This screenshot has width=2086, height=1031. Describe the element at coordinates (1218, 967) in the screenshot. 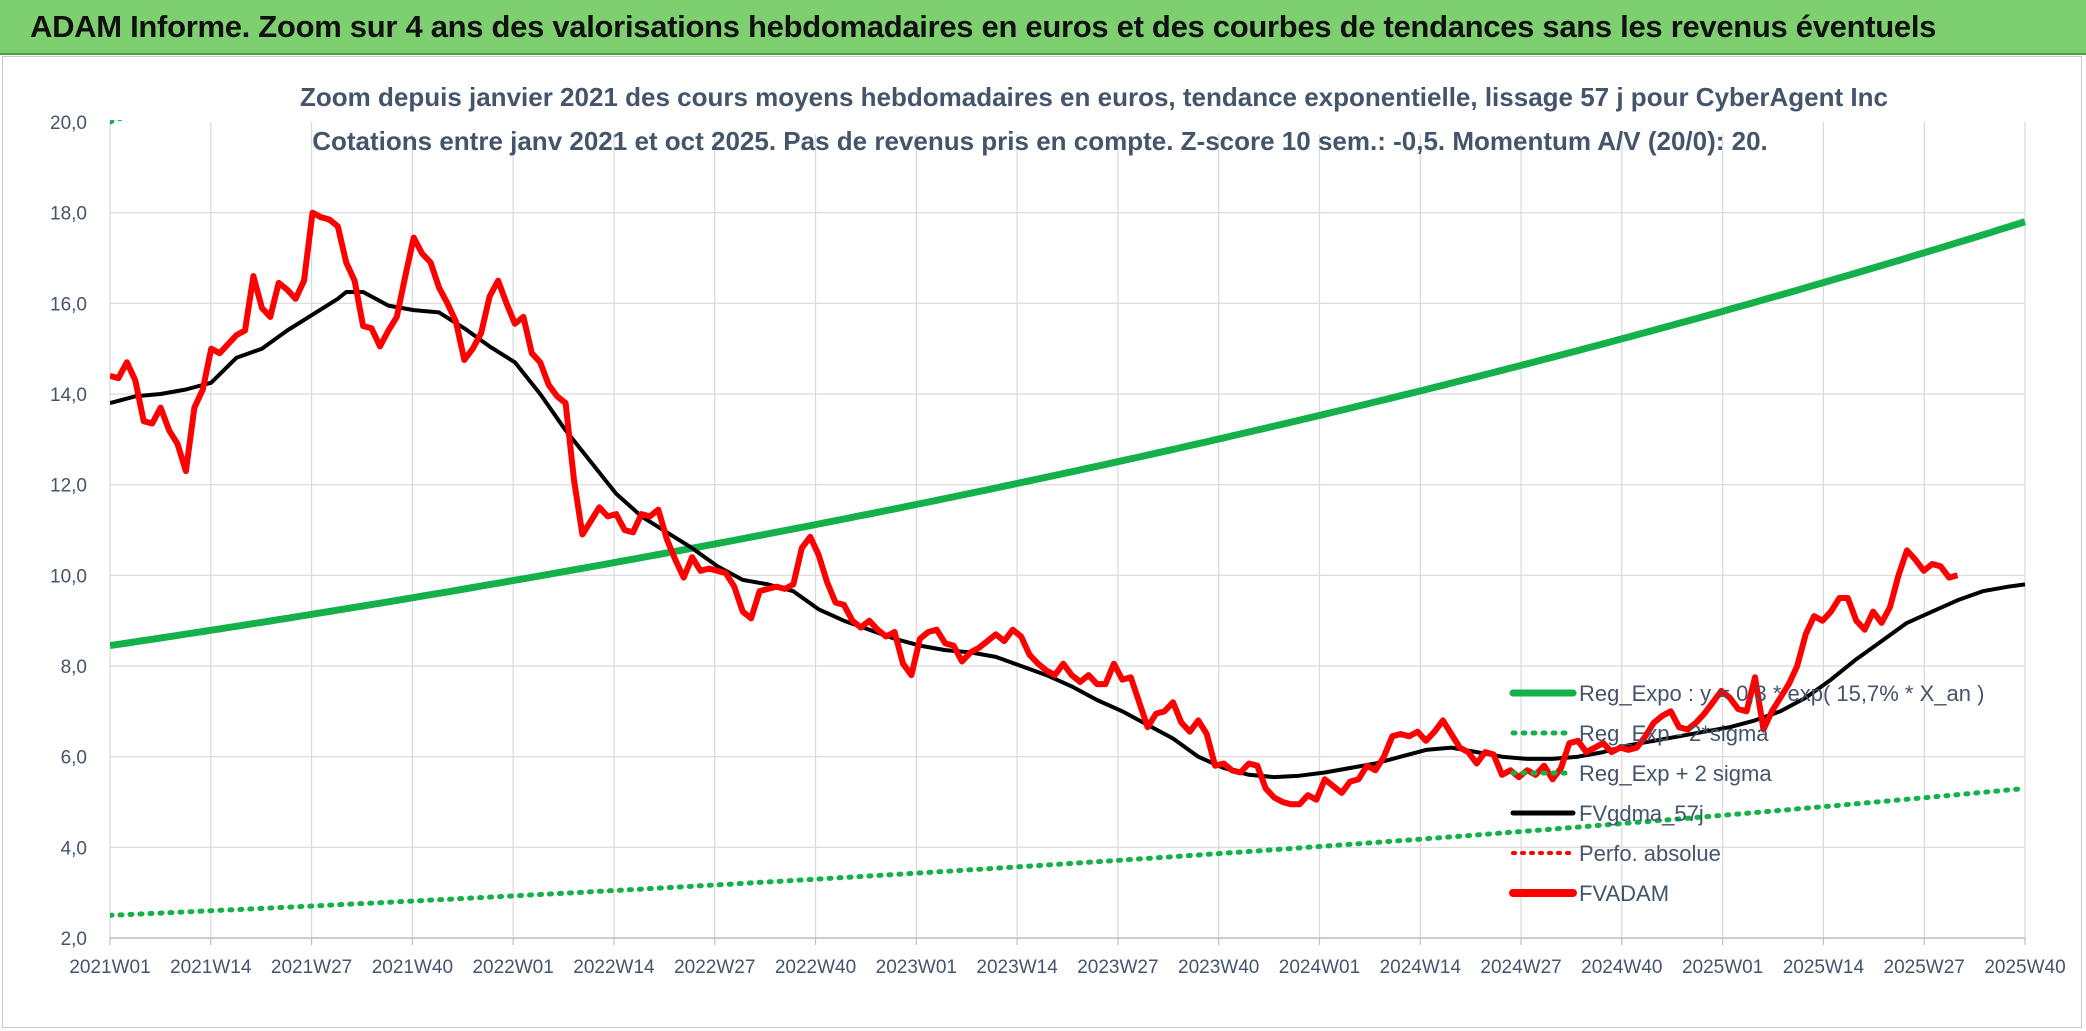

I see `x-tick-label: 2023W40` at that location.